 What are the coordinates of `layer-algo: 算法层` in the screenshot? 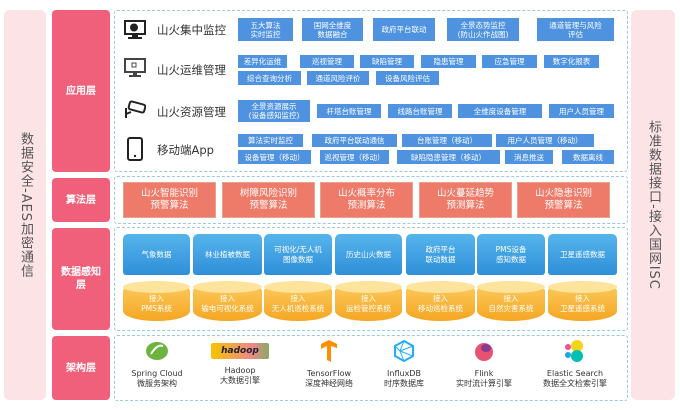 It's located at (81, 200).